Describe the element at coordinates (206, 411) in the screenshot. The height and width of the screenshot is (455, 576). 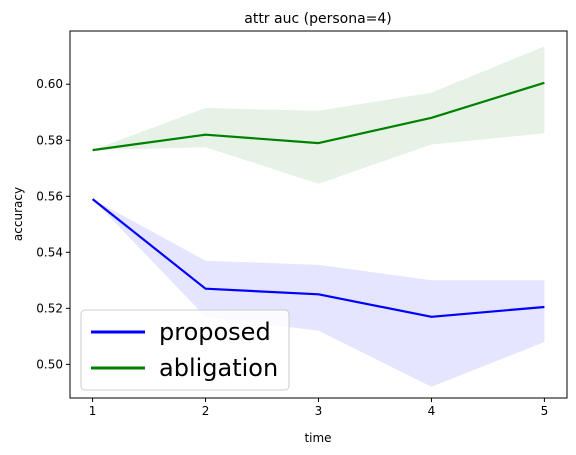
I see `x-tick-label: 2` at that location.